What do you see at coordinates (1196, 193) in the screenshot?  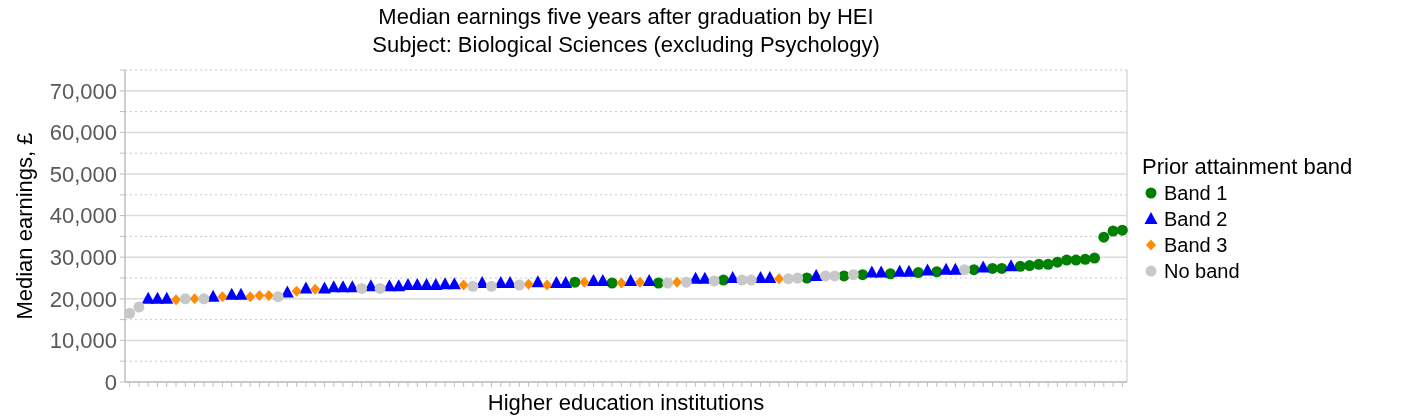 I see `legend-label: Band 1` at bounding box center [1196, 193].